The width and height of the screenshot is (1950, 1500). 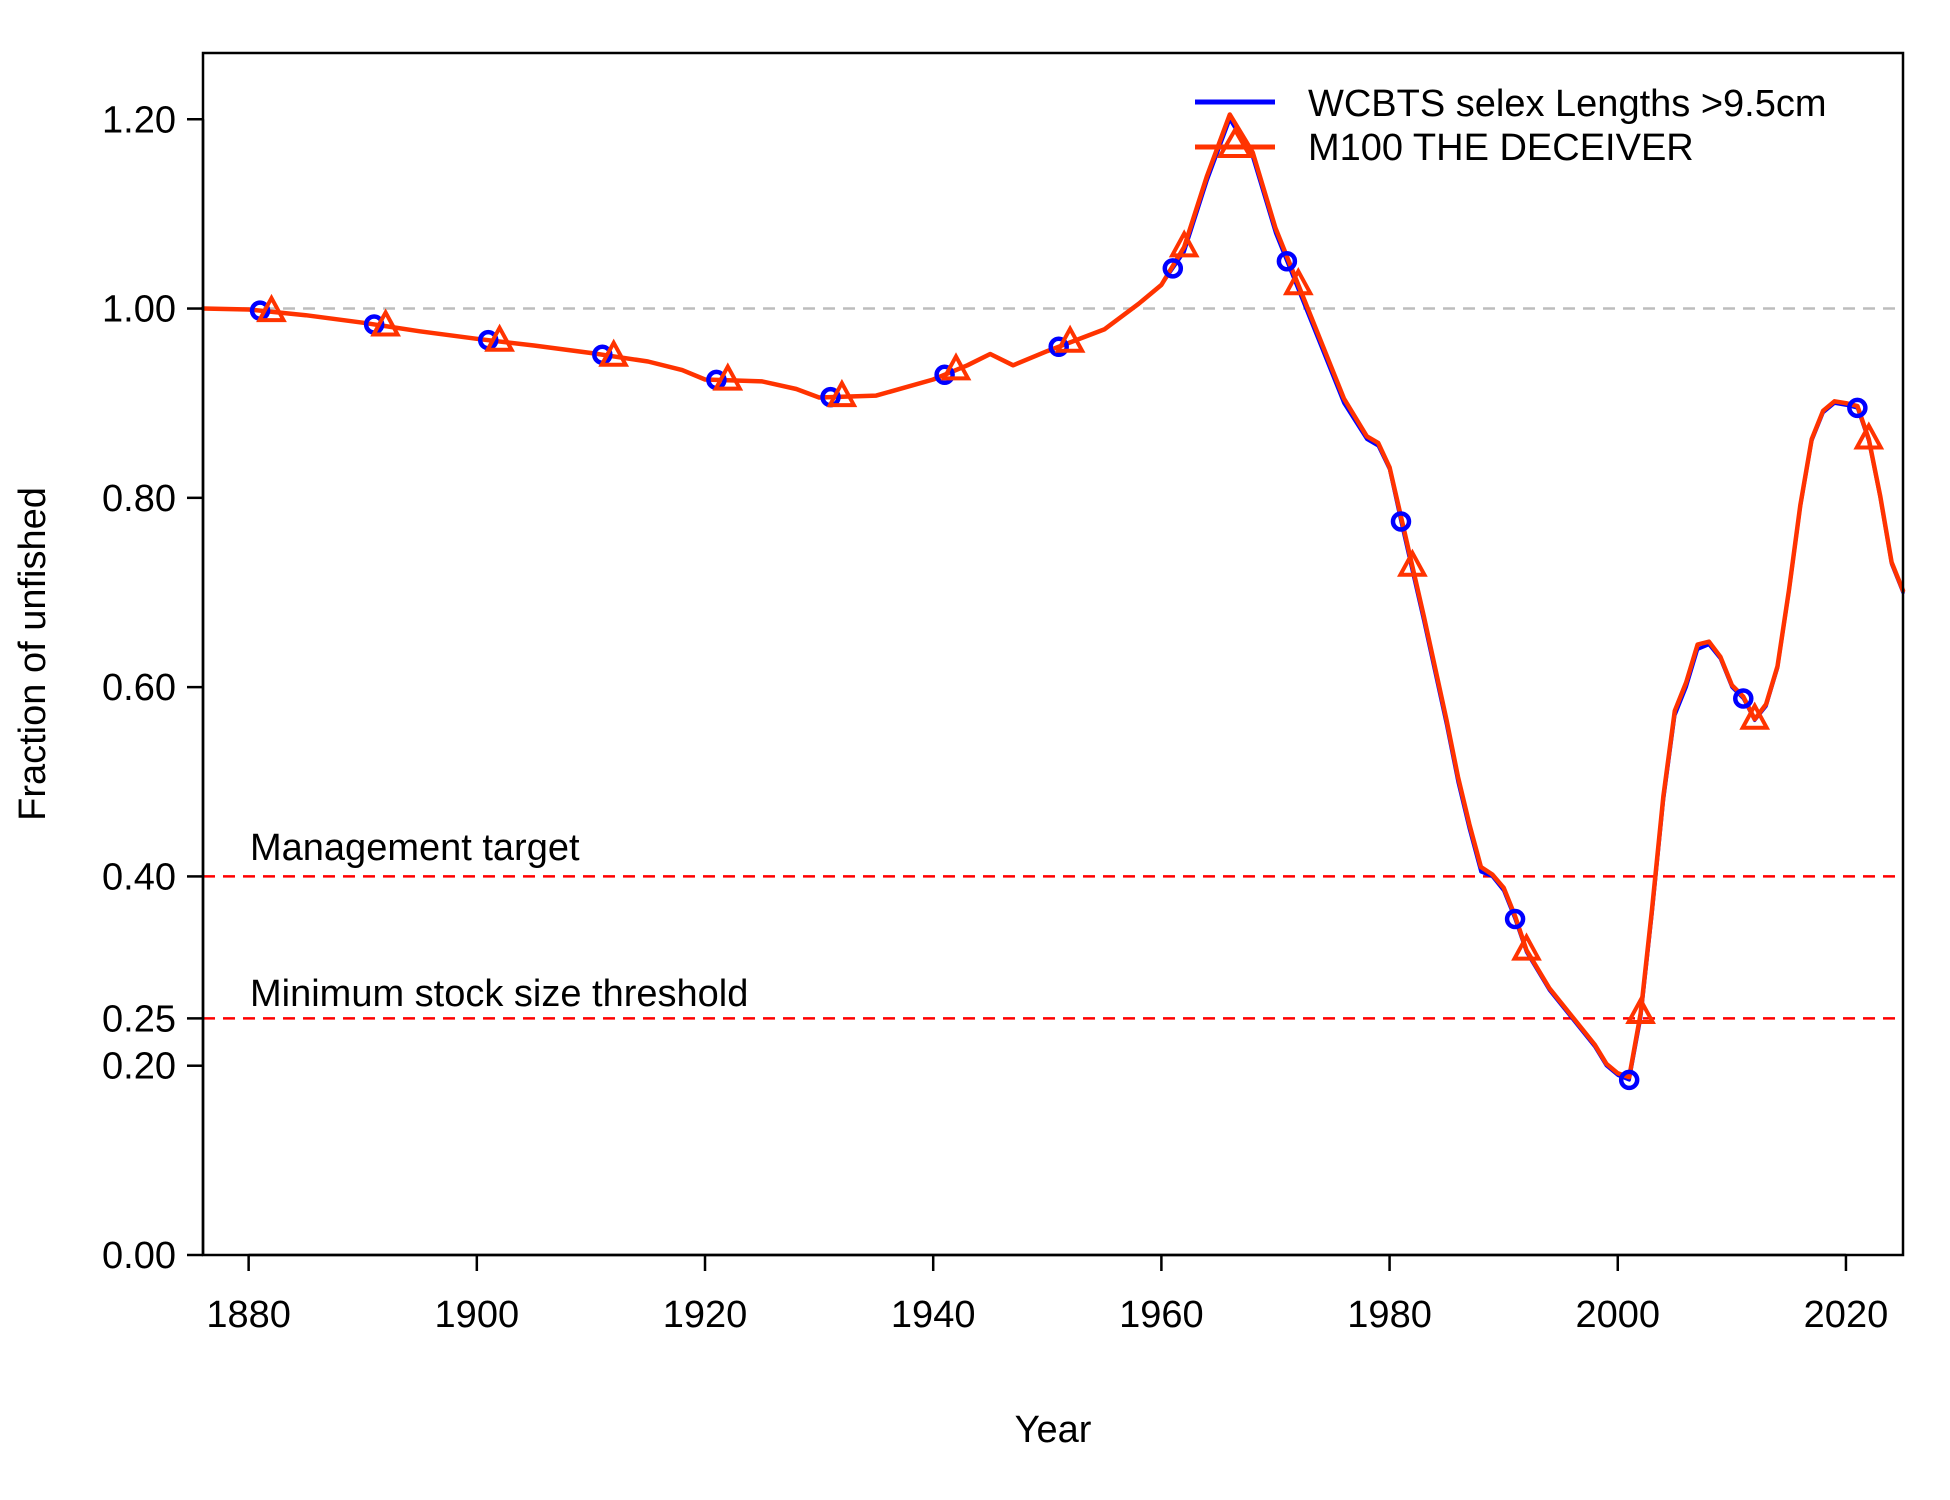 What do you see at coordinates (1389, 1315) in the screenshot?
I see `x-tick-label-5: 1980` at bounding box center [1389, 1315].